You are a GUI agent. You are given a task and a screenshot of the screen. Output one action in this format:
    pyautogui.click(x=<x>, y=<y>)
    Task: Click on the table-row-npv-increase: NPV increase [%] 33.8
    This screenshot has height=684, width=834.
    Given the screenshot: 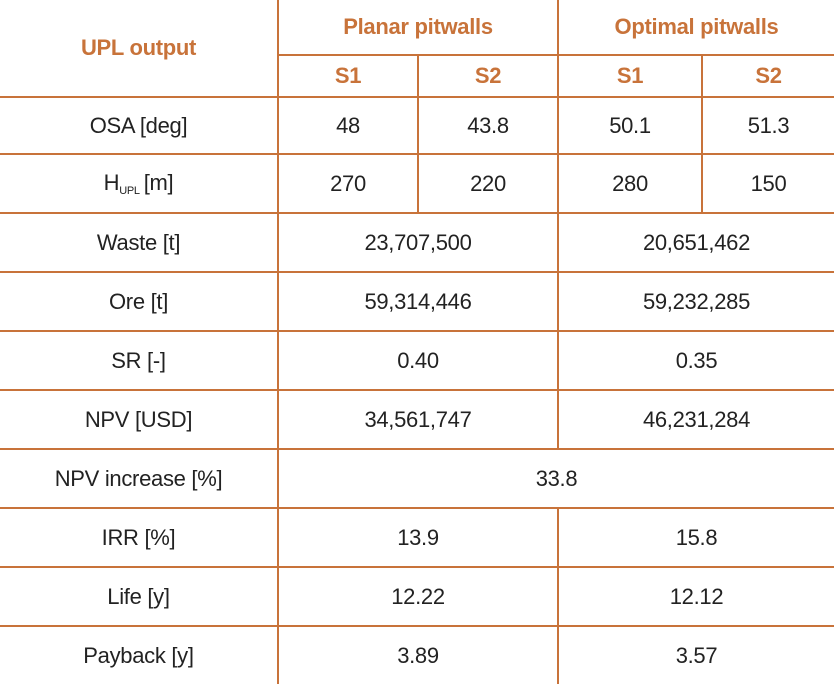 What is the action you would take?
    pyautogui.click(x=417, y=478)
    